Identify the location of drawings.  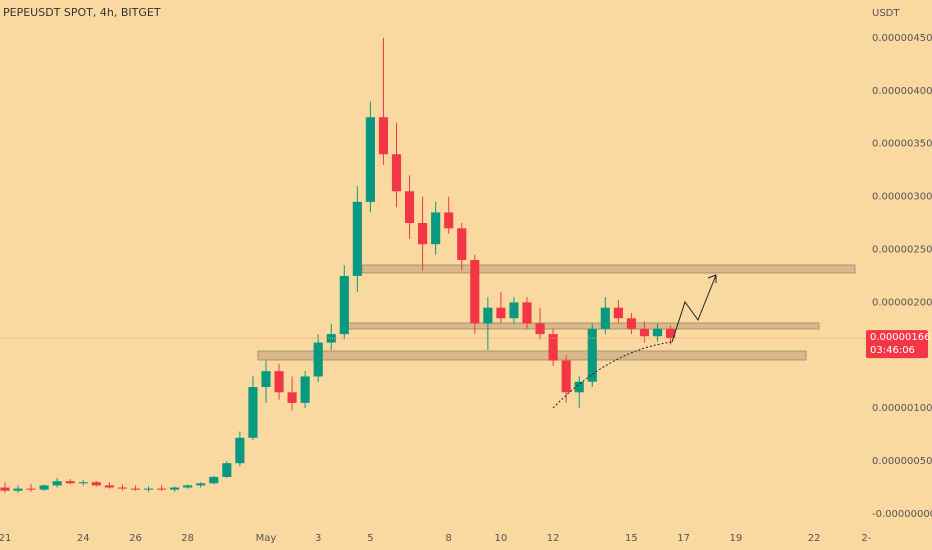
(634, 341).